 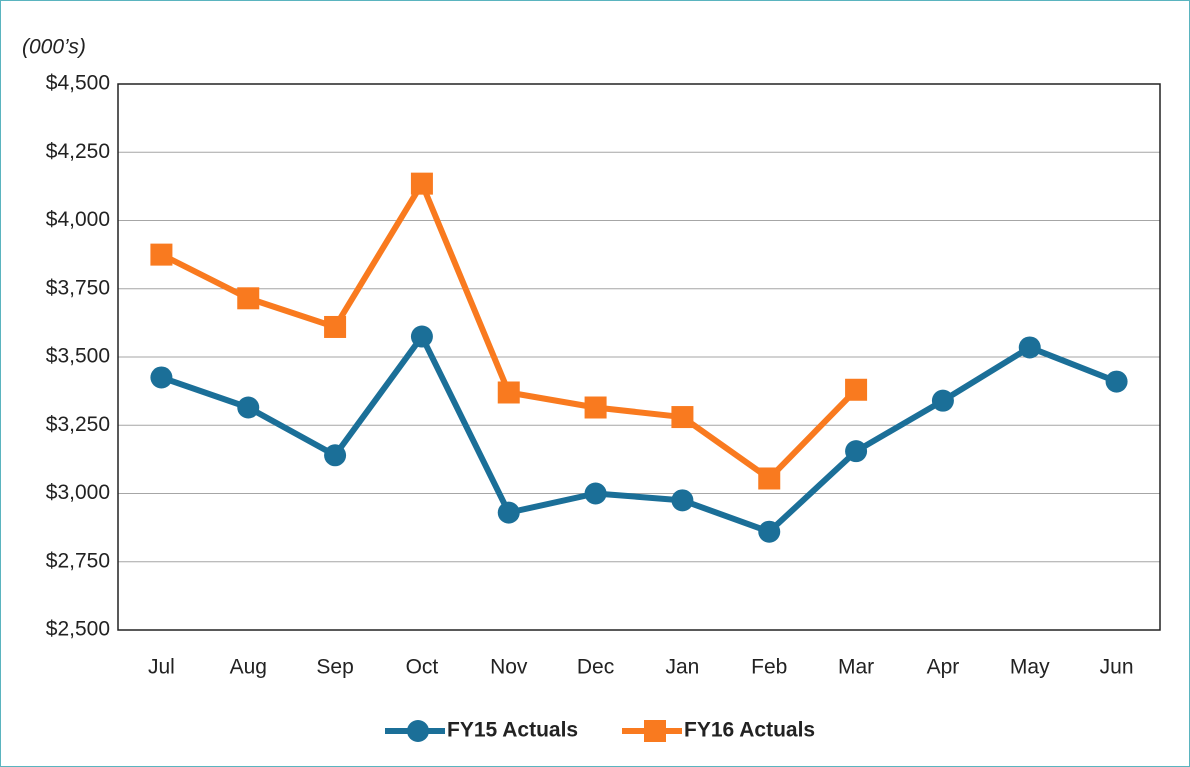 What do you see at coordinates (769, 667) in the screenshot?
I see `x-tick-label: Feb` at bounding box center [769, 667].